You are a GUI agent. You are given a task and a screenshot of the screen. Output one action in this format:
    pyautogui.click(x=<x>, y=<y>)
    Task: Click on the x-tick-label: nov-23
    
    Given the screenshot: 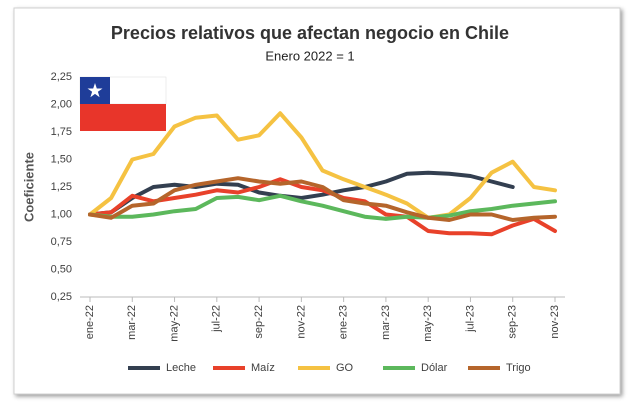 What is the action you would take?
    pyautogui.click(x=555, y=322)
    